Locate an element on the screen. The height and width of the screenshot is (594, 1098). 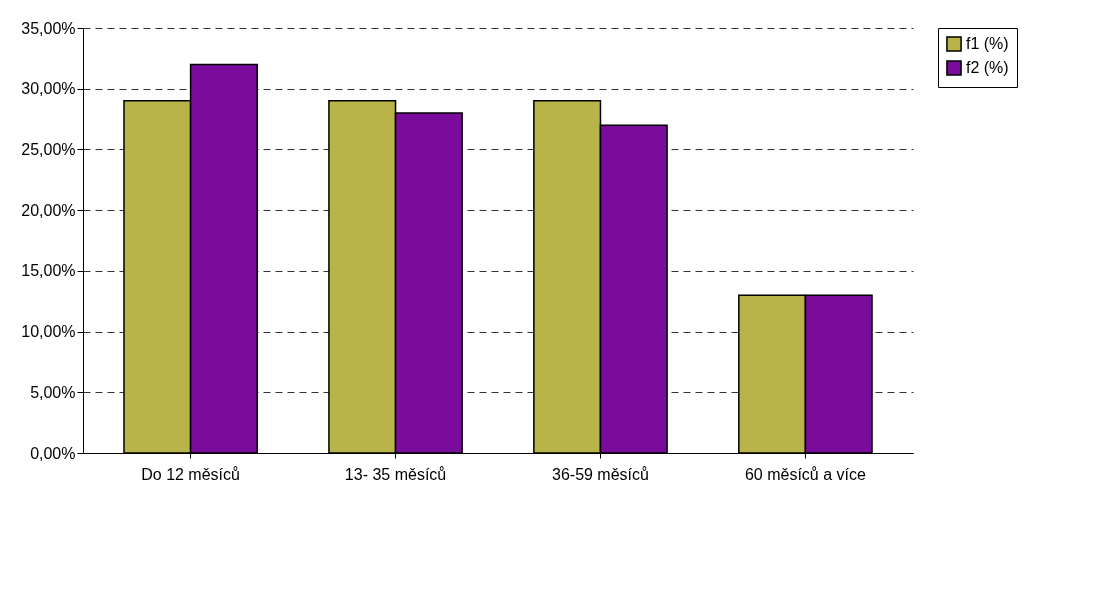
y-tick-label: 0,00% is located at coordinates (53, 453).